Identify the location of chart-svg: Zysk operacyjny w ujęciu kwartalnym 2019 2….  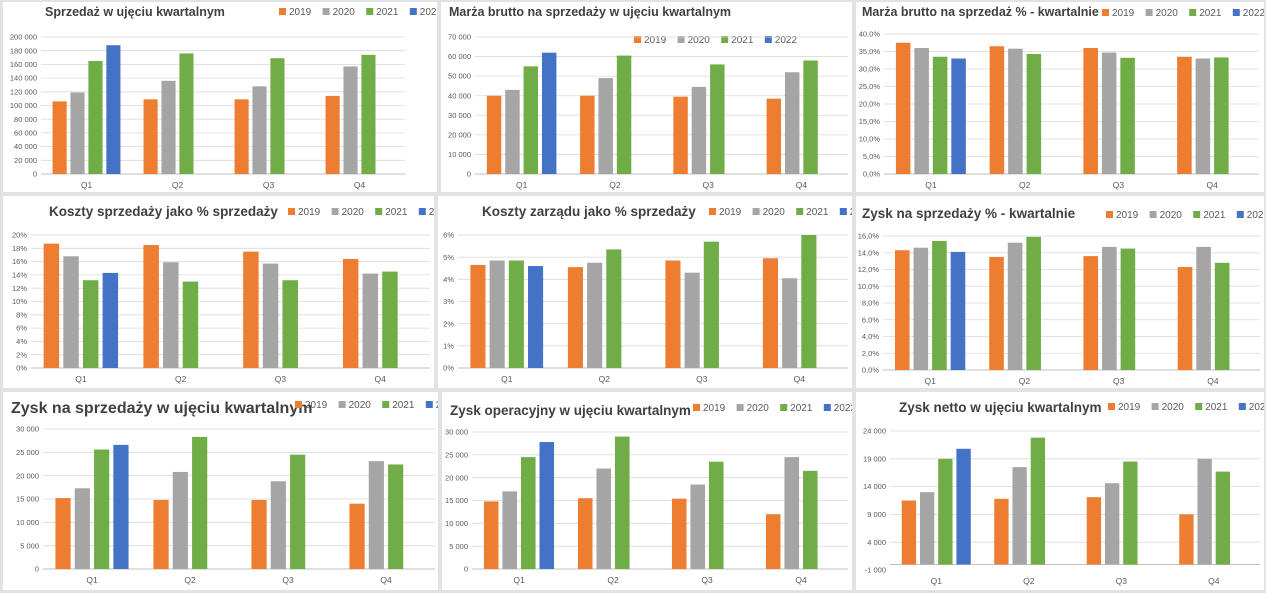
(648, 494).